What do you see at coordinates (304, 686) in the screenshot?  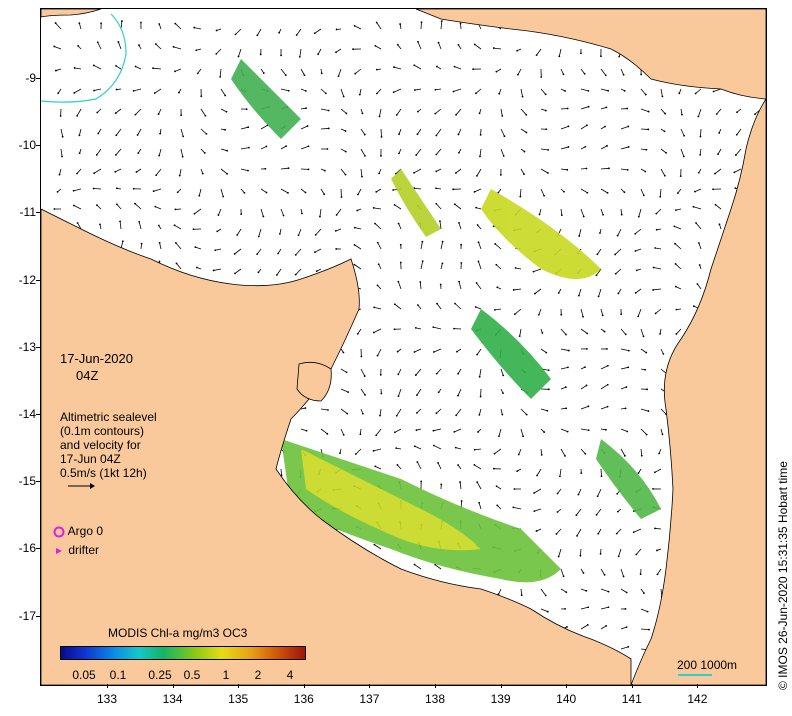 I see `longitude-tick-mark` at bounding box center [304, 686].